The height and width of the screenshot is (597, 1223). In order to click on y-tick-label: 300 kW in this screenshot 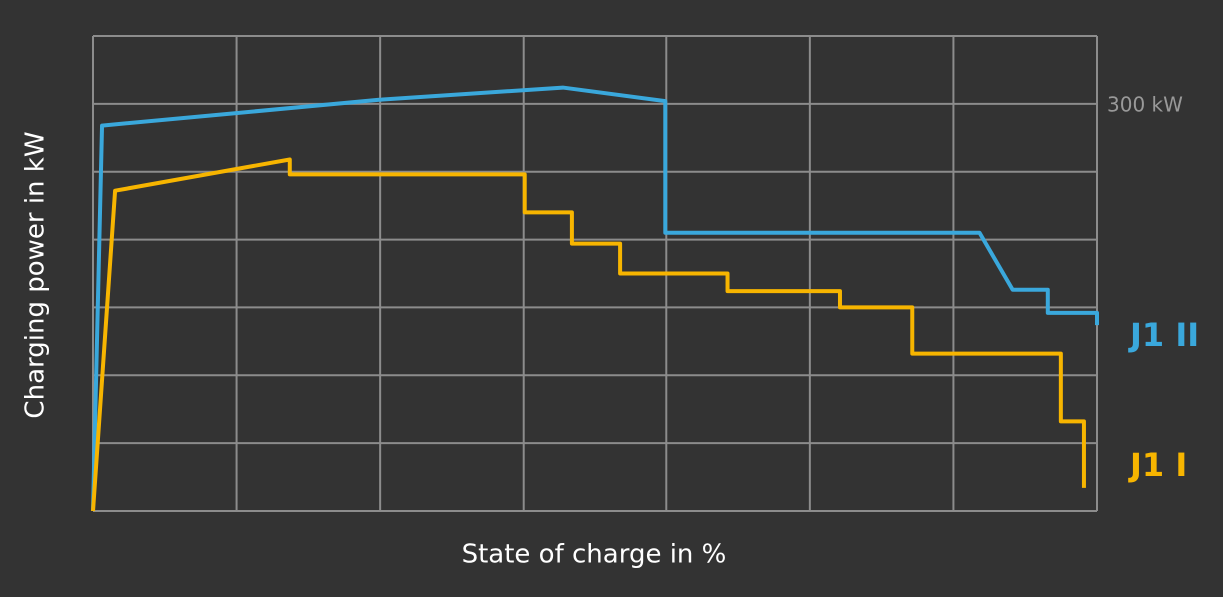, I will do `click(1145, 104)`.